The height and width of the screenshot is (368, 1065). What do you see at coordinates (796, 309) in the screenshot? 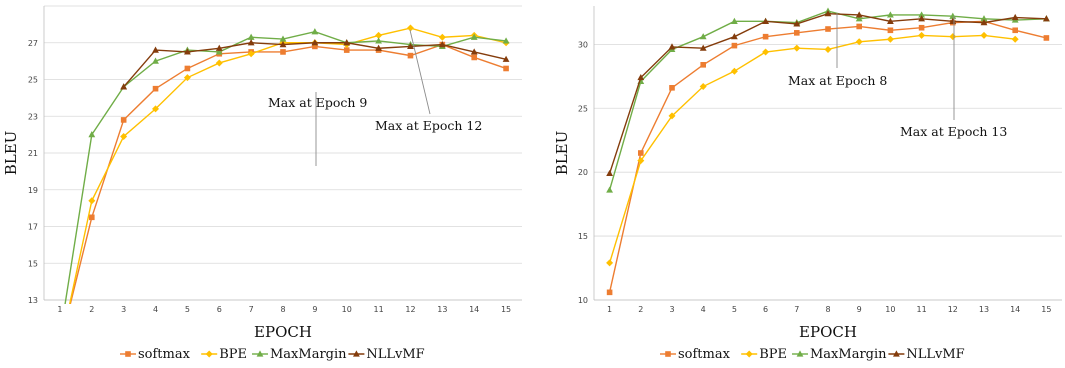
I see `x-tick-label: 7` at bounding box center [796, 309].